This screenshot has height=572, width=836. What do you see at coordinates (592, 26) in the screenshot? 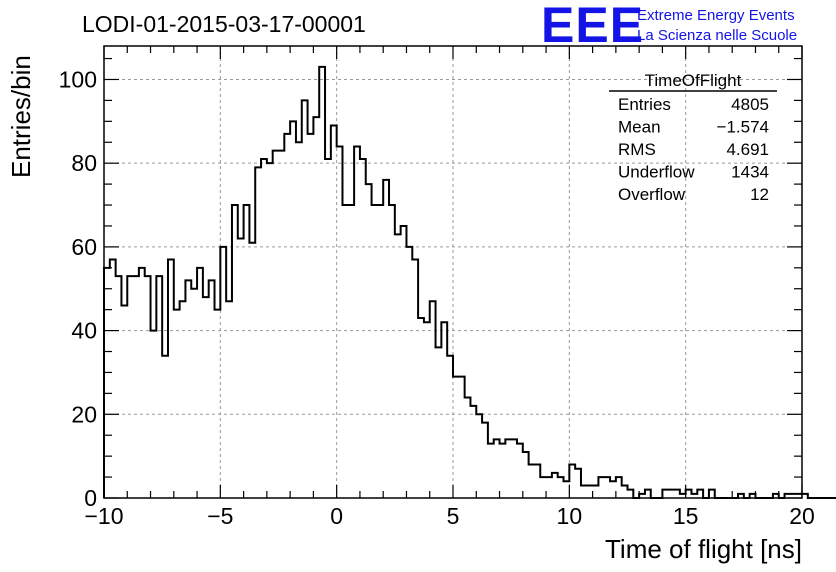
I see `eee-logo-text: EEE` at bounding box center [592, 26].